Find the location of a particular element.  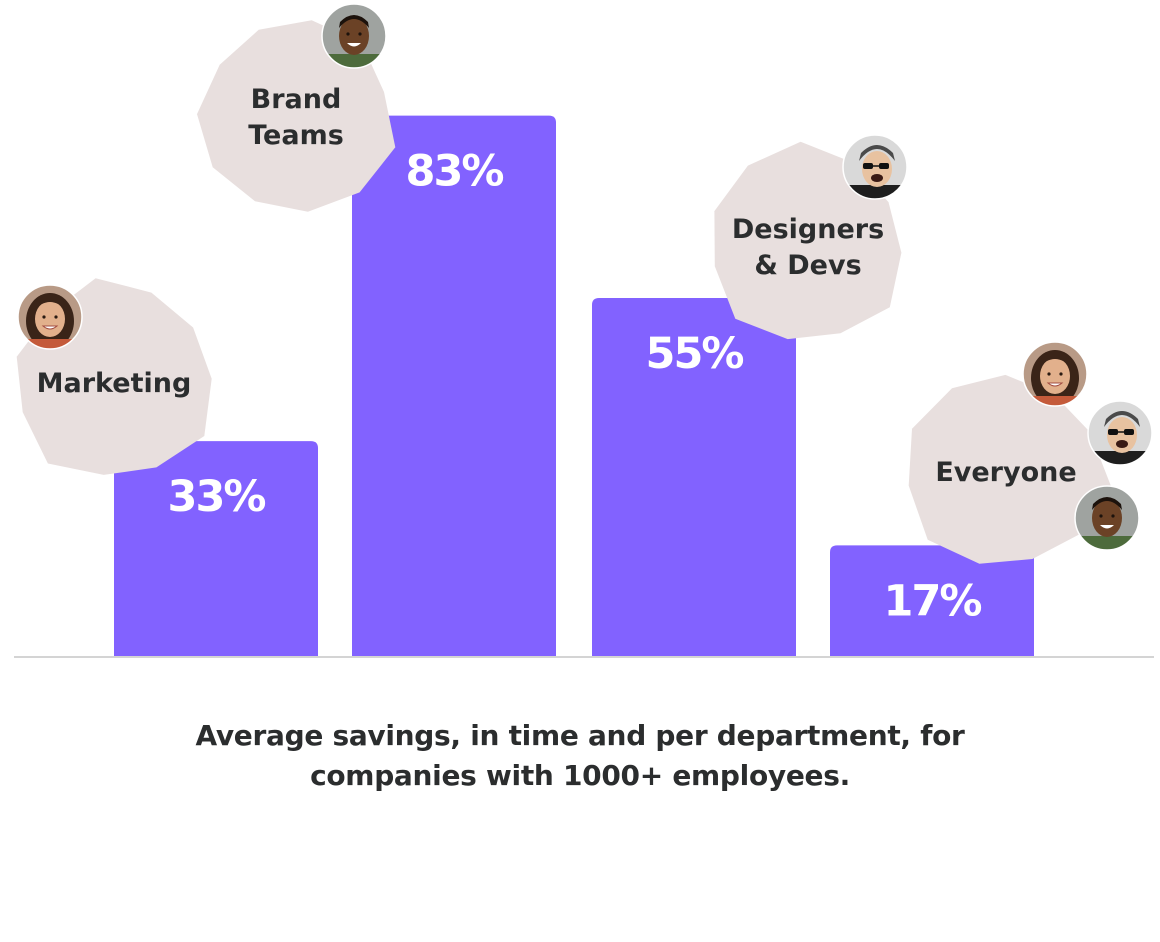

caption-line-2: companies with 1000+ employees. is located at coordinates (580, 775).